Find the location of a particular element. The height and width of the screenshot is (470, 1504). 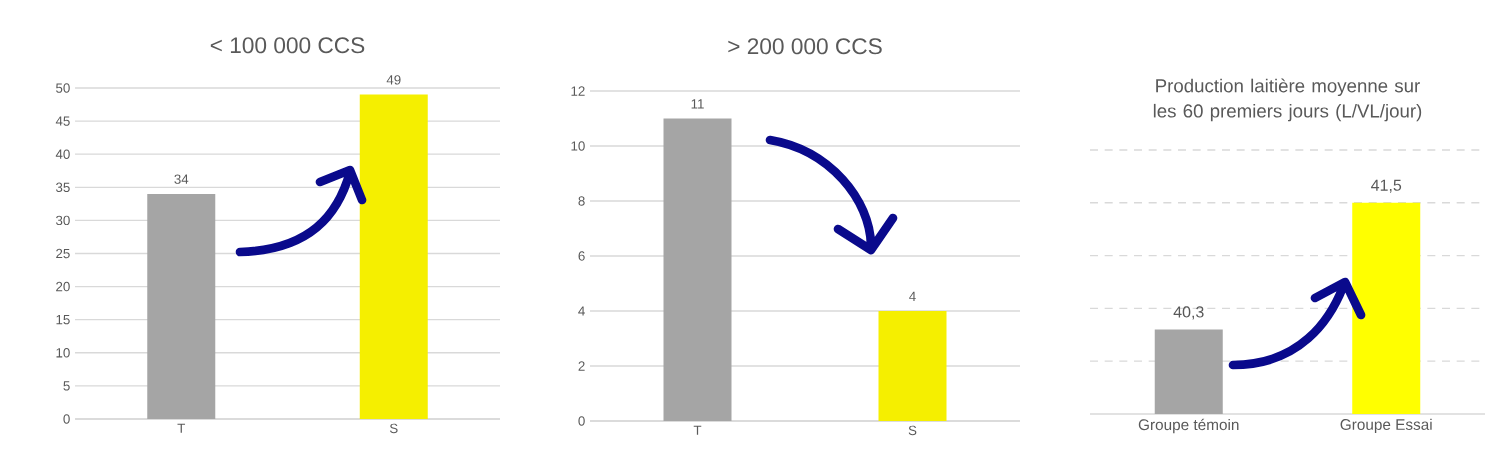

y-tick-label: 25 is located at coordinates (63, 253).